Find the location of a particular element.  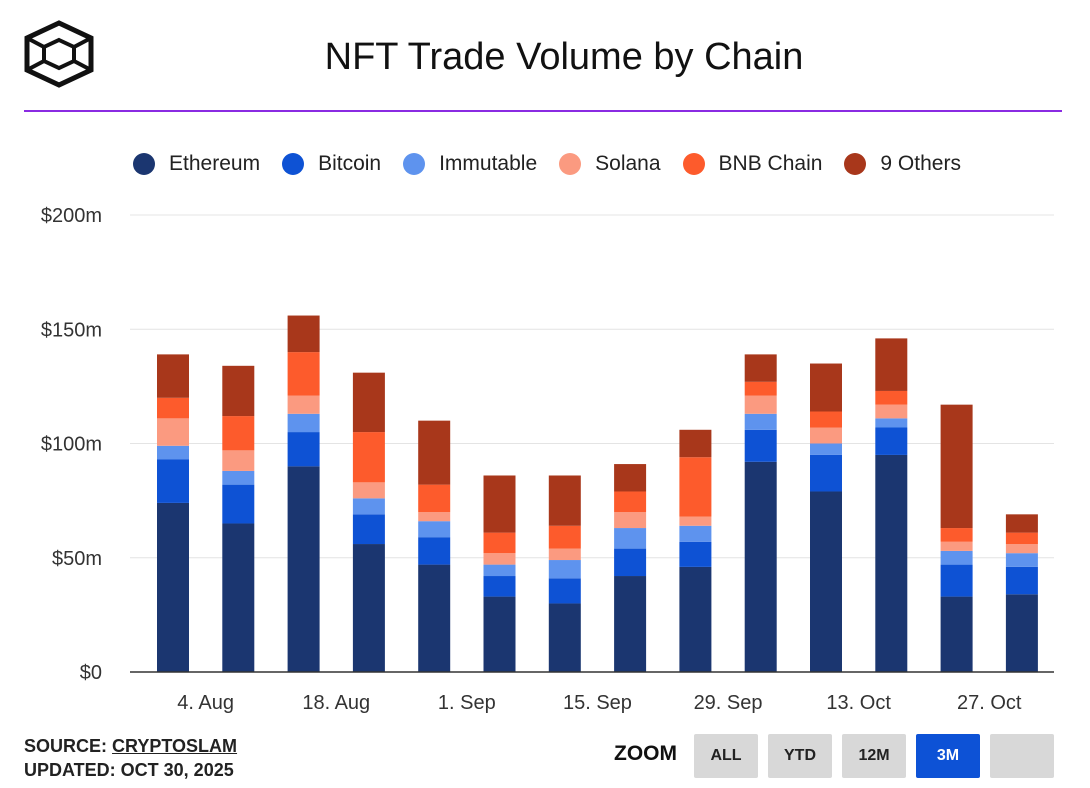

legend-label: Ethereum is located at coordinates (215, 163).